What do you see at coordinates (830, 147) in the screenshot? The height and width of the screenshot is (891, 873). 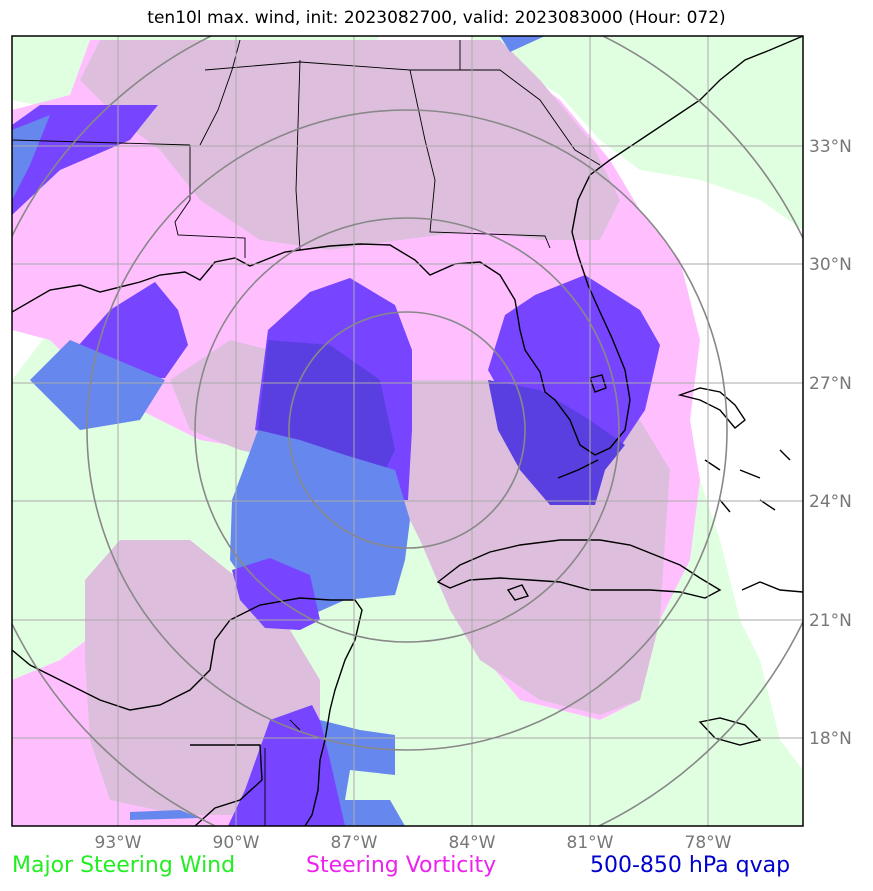 I see `lat-label: 33°N` at bounding box center [830, 147].